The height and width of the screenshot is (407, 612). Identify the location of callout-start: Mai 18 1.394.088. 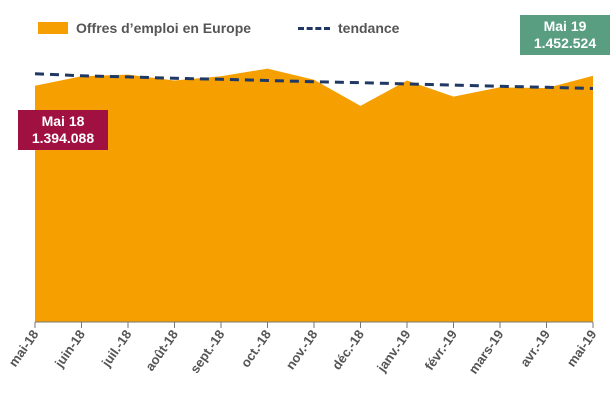
(63, 130).